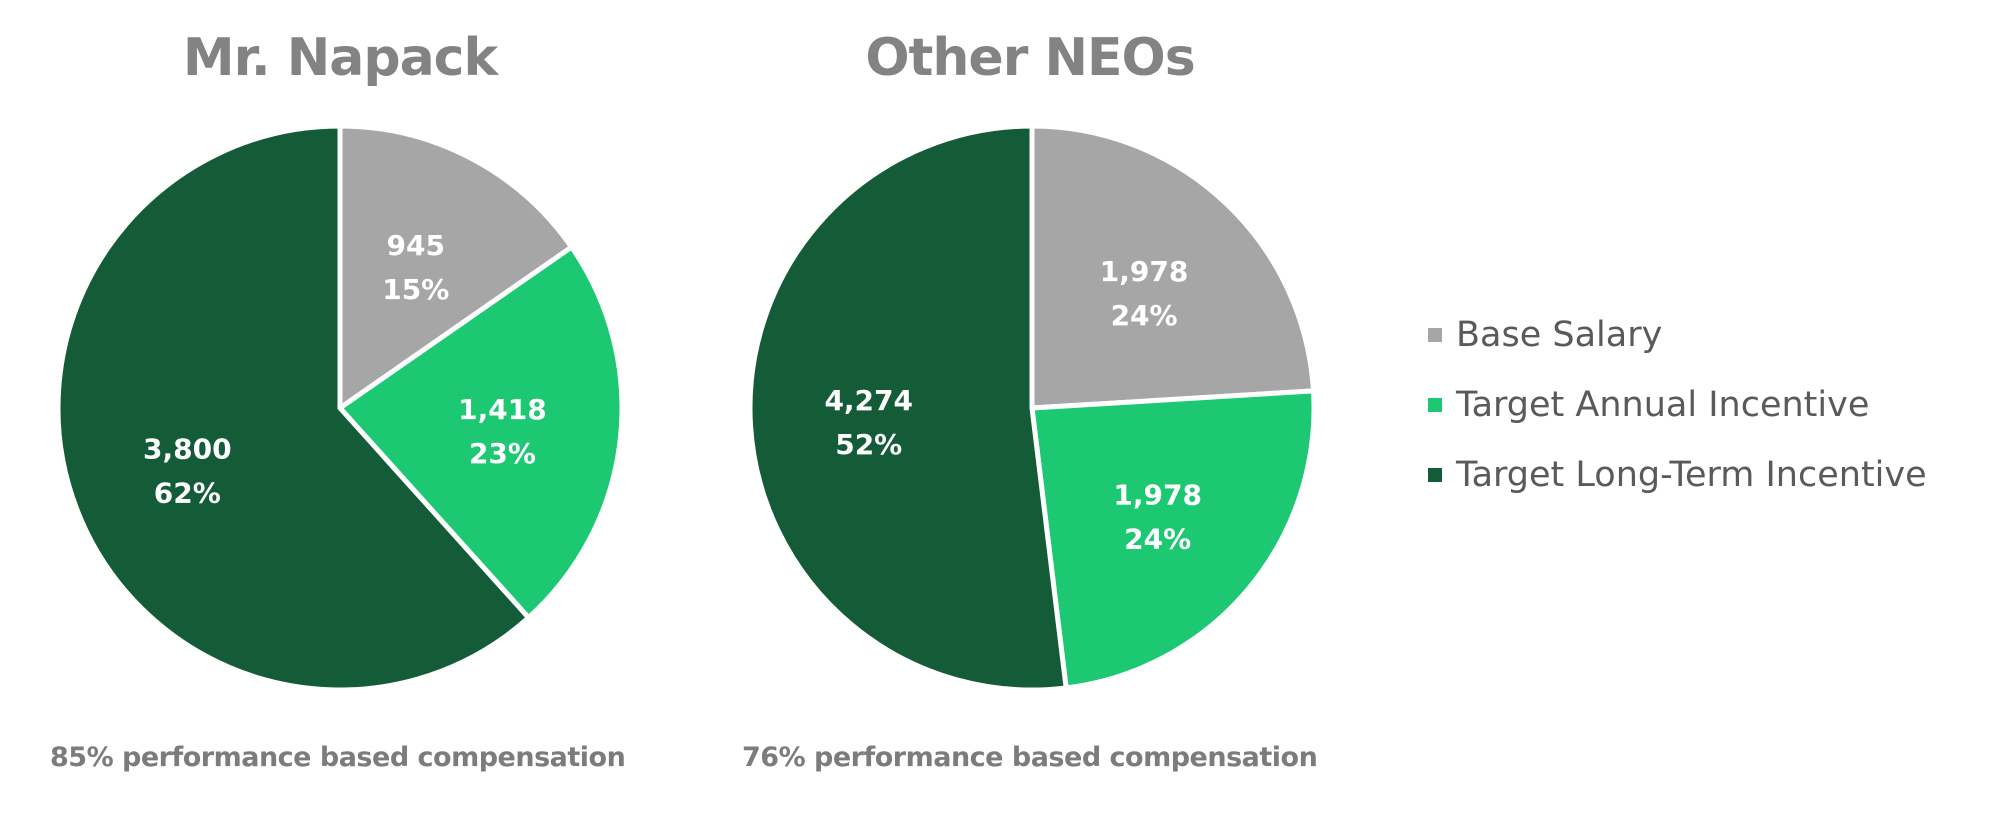 The height and width of the screenshot is (824, 2000). I want to click on chart-title-other-neos: Other NEOs, so click(1030, 58).